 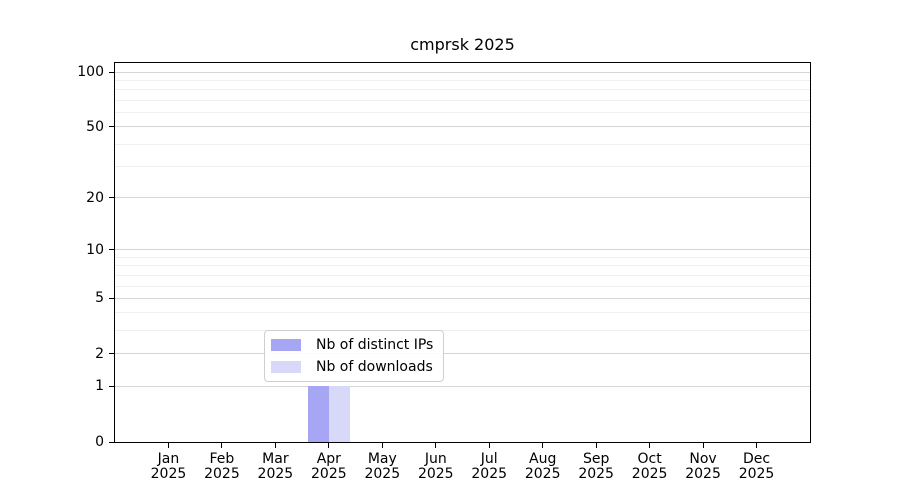 I want to click on x-tick-label: Sep 2025, so click(x=596, y=467).